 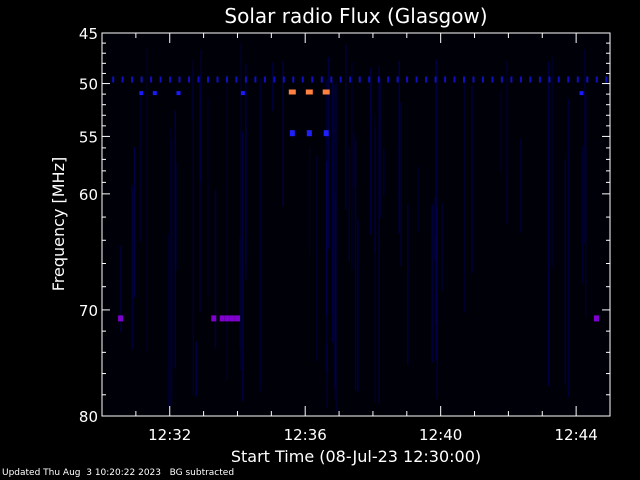 I want to click on x-tick-label: 12:40, so click(x=440, y=435).